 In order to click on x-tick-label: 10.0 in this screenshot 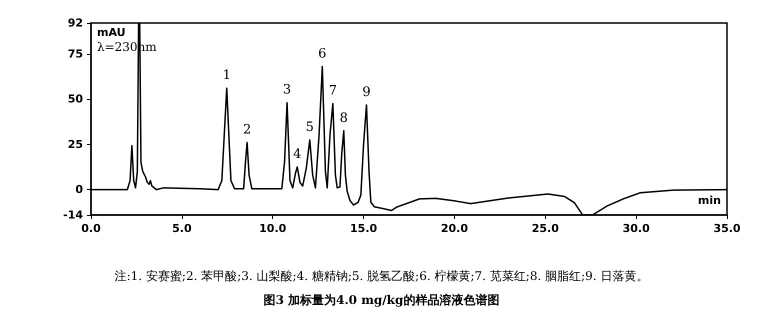, I will do `click(273, 228)`.